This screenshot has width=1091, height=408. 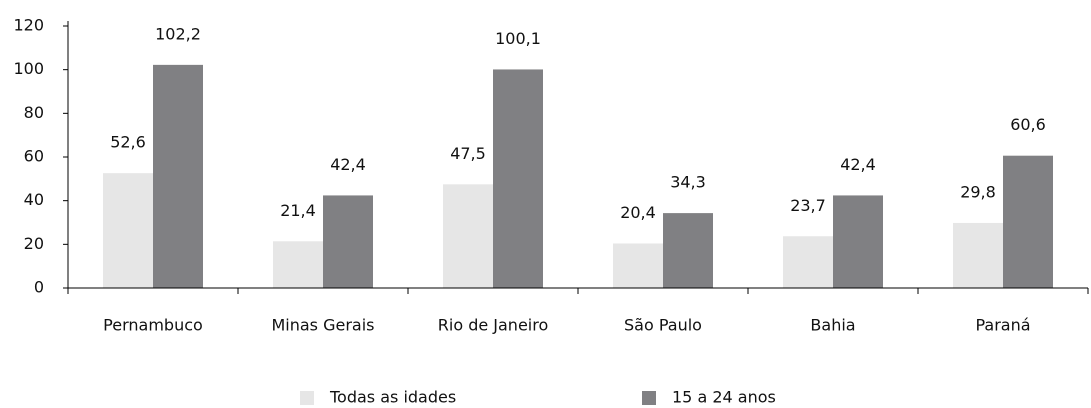 What do you see at coordinates (832, 325) in the screenshot?
I see `x-tick-label: Bahia` at bounding box center [832, 325].